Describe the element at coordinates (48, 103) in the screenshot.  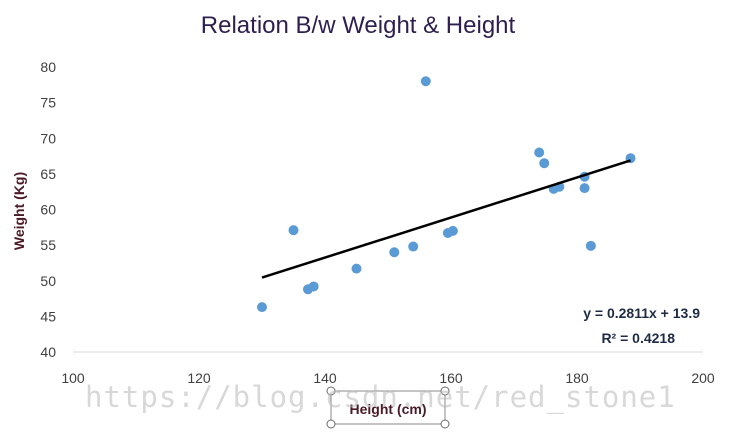
I see `y-tick-label: 75` at that location.